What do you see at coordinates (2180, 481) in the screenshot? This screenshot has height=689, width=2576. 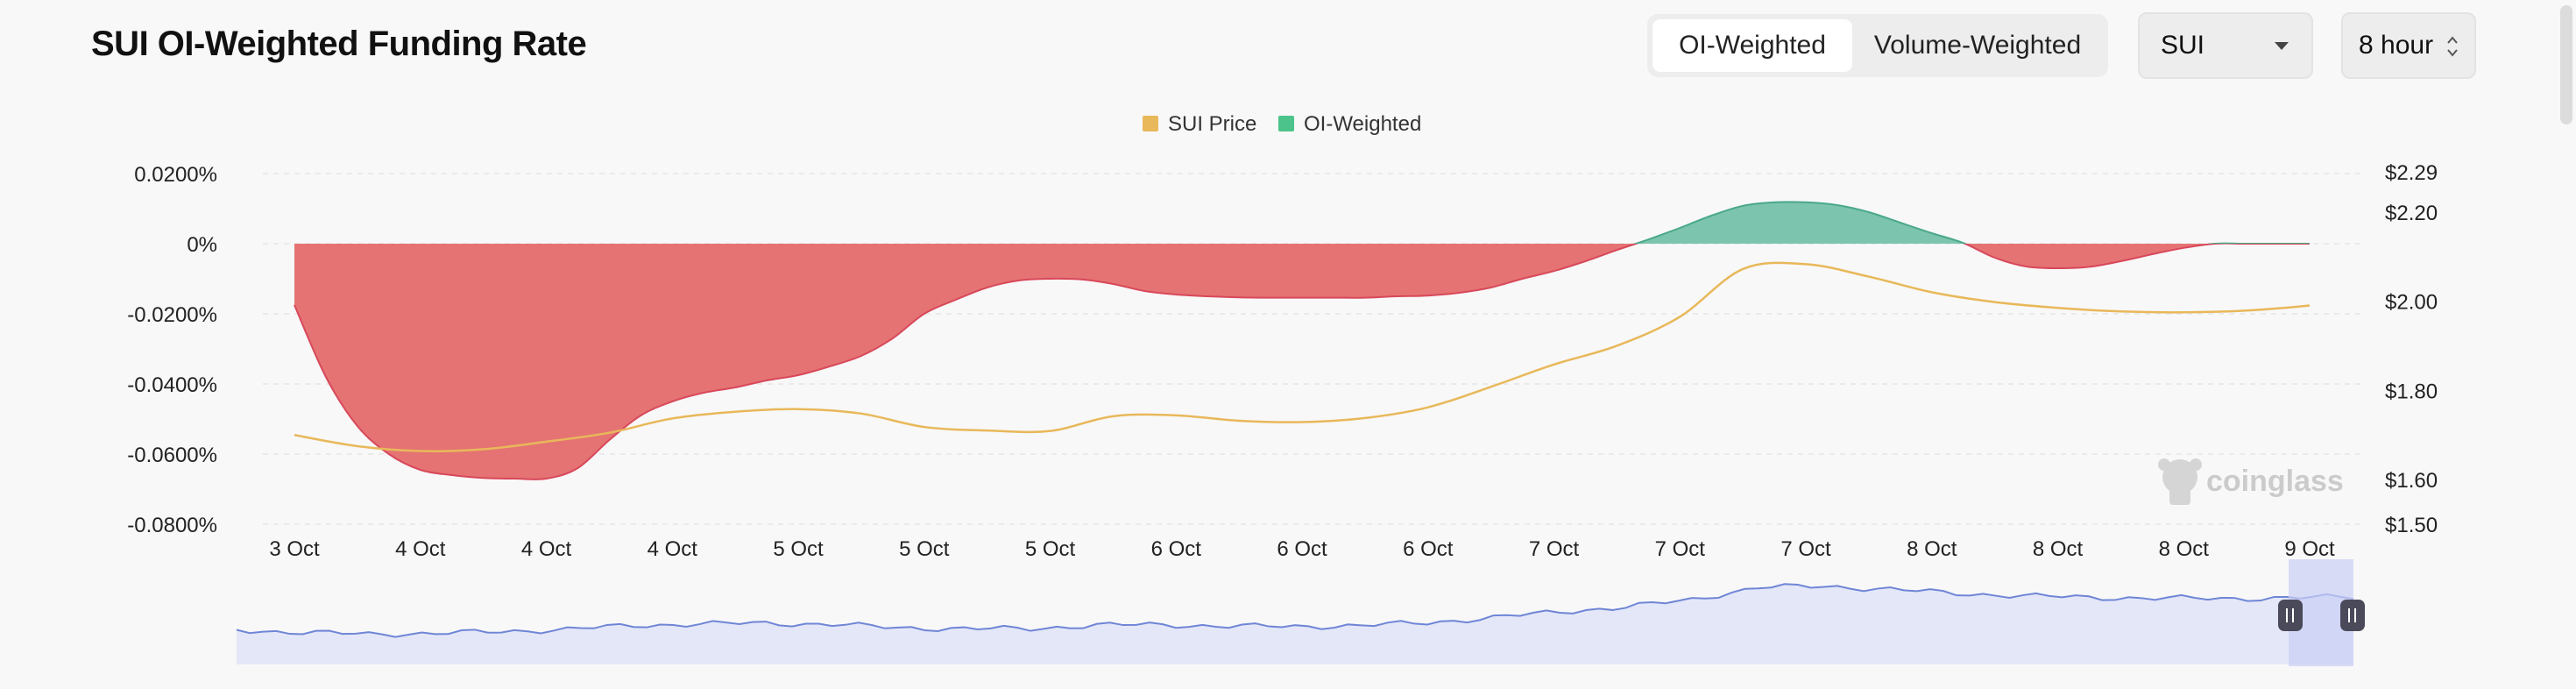 I see `coinglass-logo-icon` at bounding box center [2180, 481].